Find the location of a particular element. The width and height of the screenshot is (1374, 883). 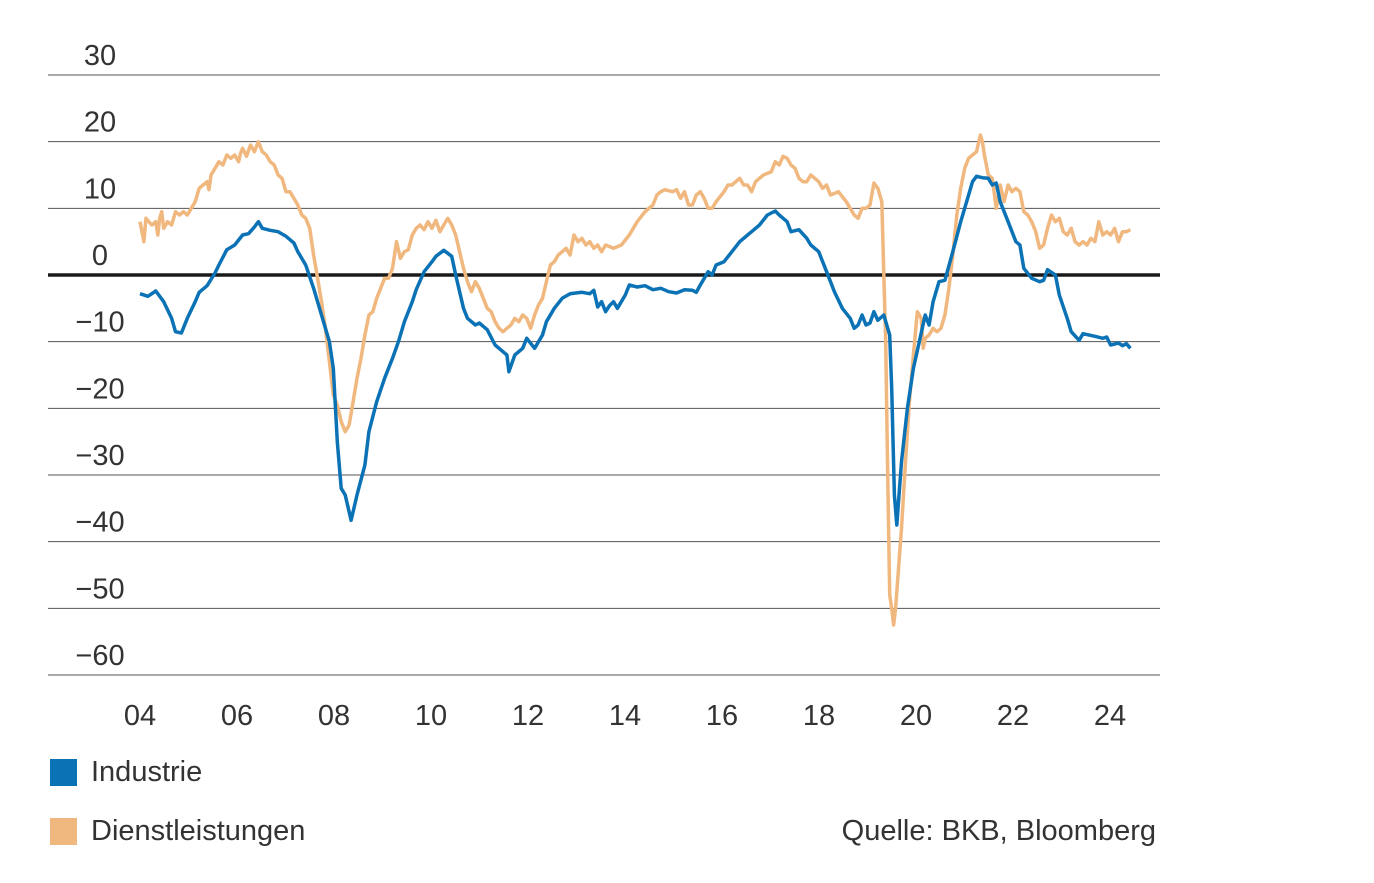

y-tick-label: 0 is located at coordinates (100, 256).